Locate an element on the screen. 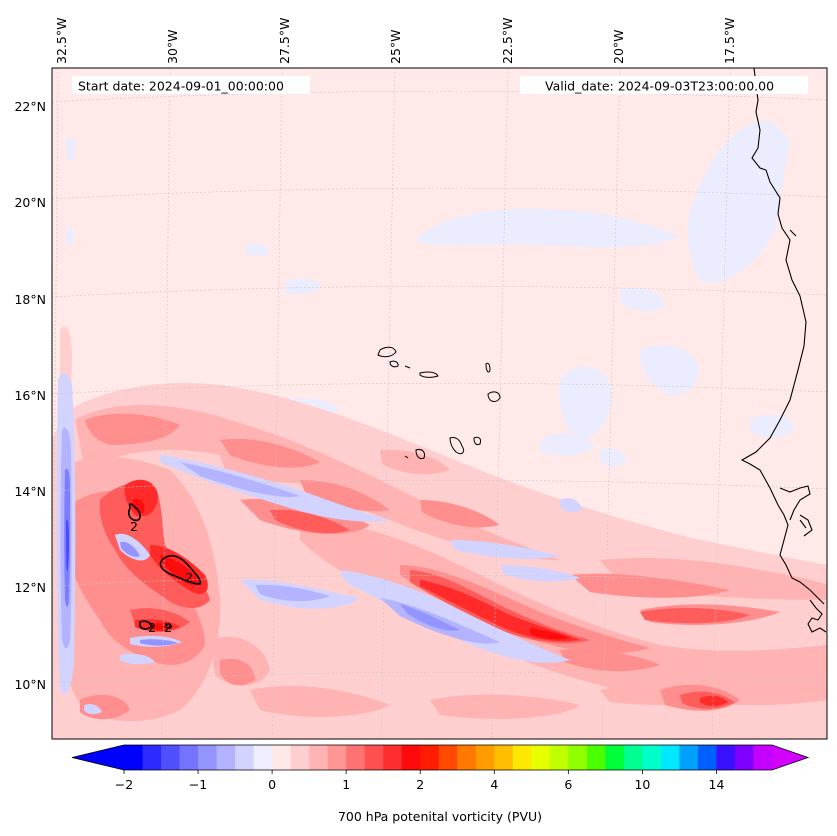  lat-label: 20°N is located at coordinates (30, 202).